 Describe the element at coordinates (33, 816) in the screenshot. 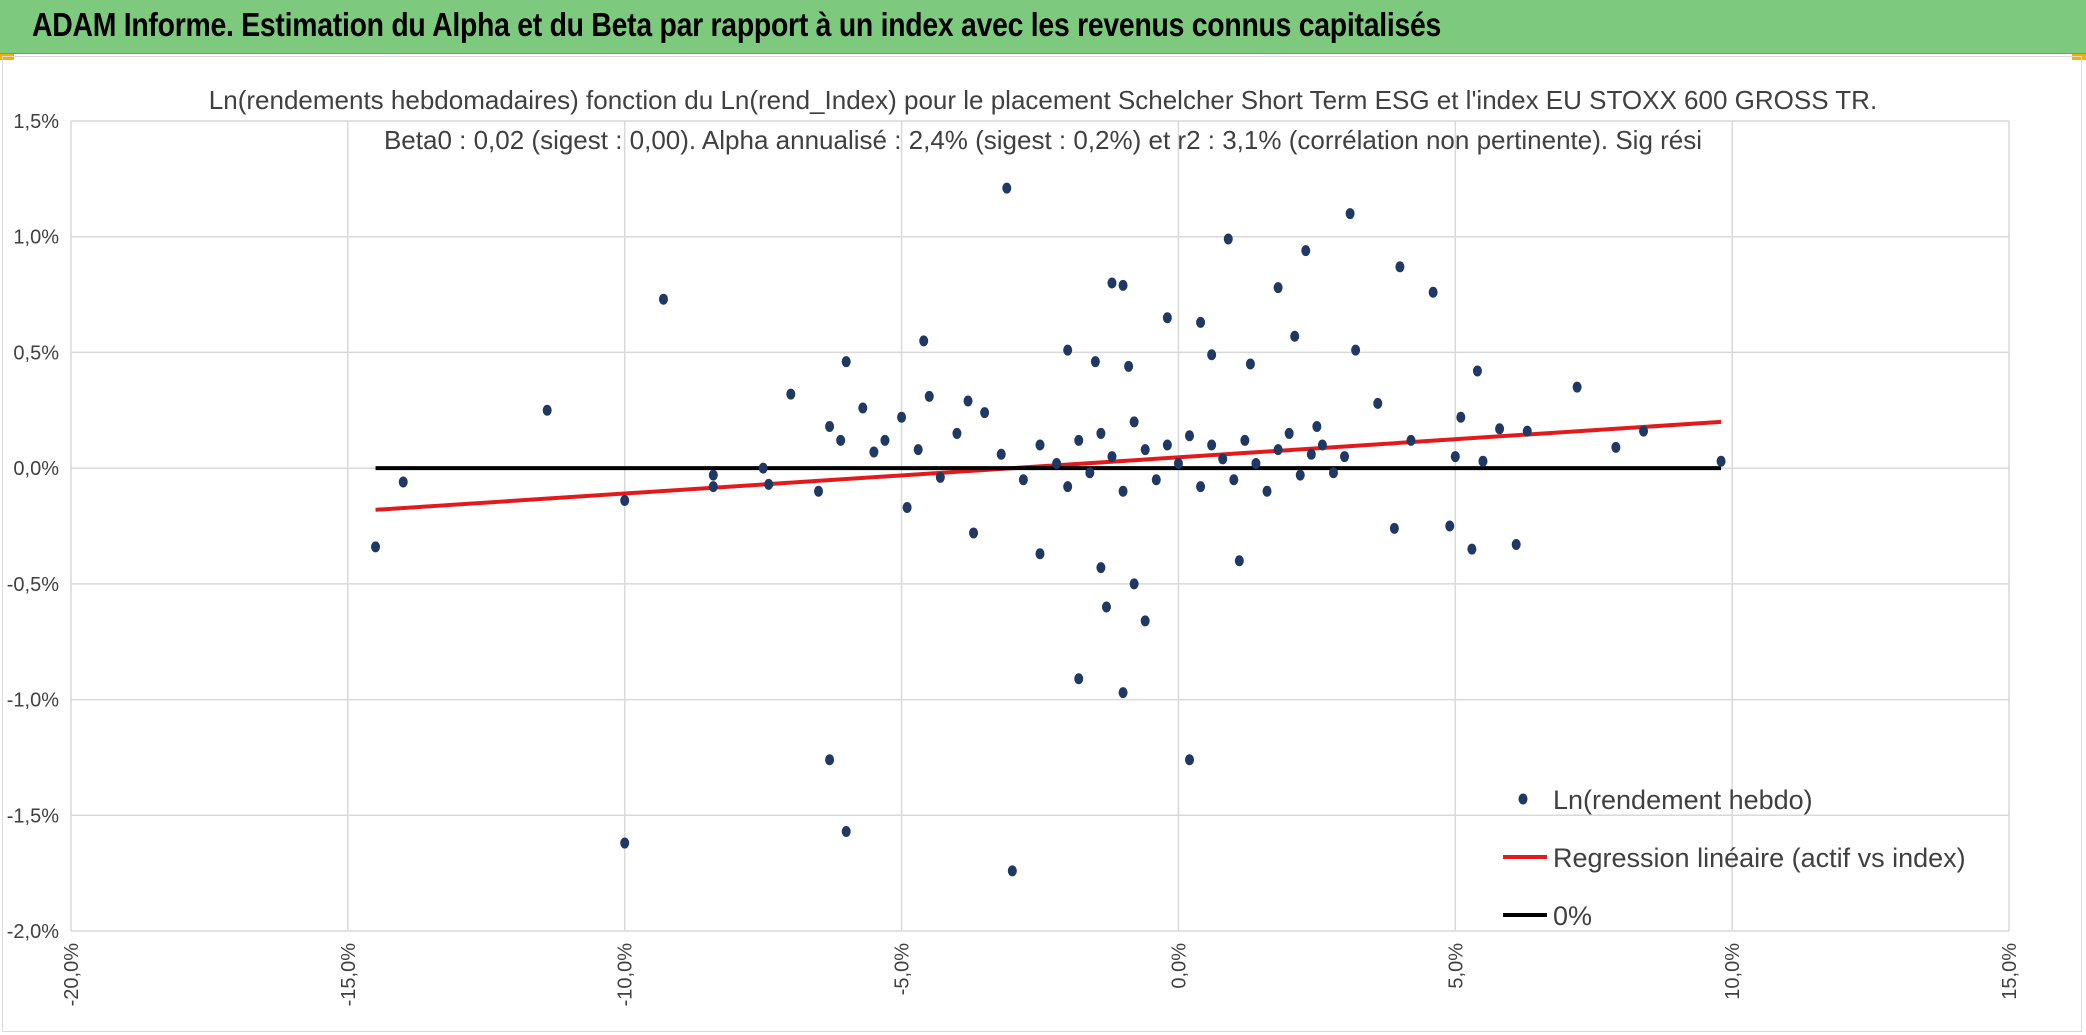

I see `y-tick-label: -1,5%` at that location.